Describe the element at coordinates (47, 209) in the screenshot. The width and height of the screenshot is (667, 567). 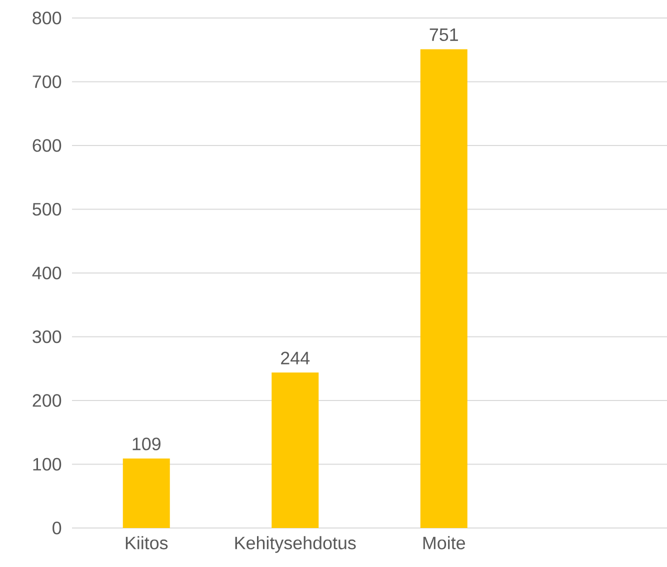
I see `y-tick-label: 500` at that location.